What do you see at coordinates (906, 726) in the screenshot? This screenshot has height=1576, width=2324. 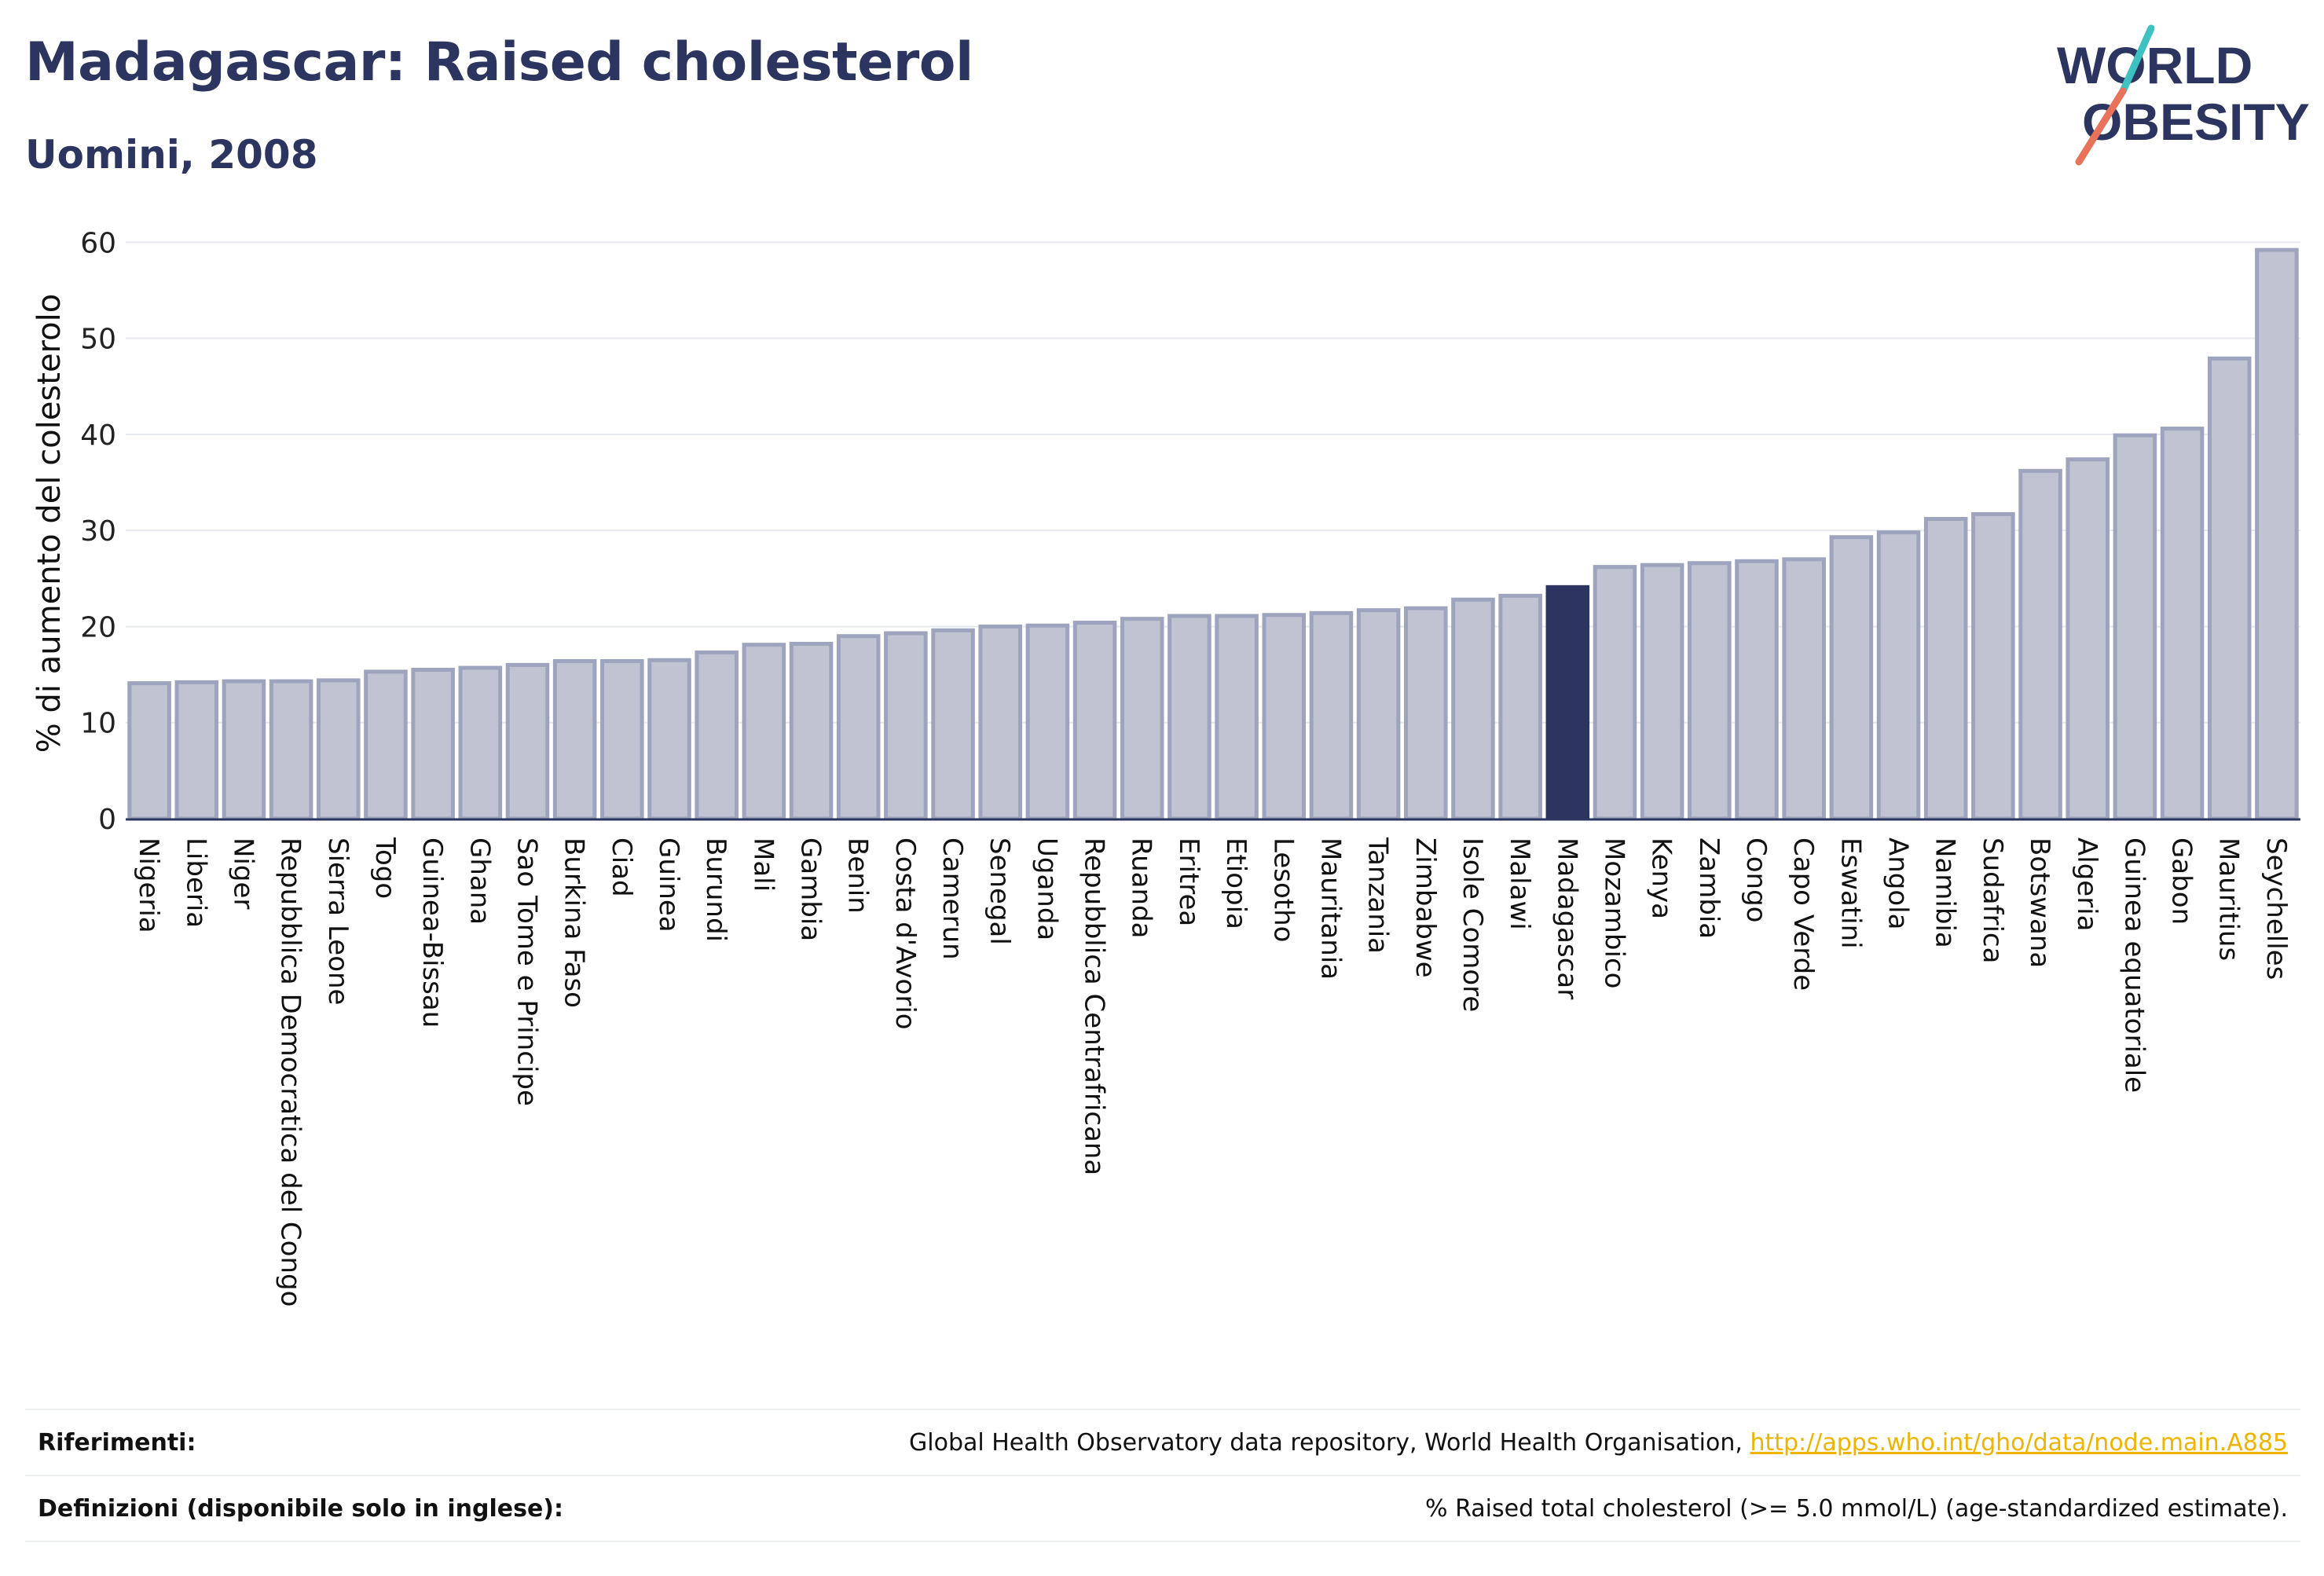 I see `bar-costa-d-avorio` at bounding box center [906, 726].